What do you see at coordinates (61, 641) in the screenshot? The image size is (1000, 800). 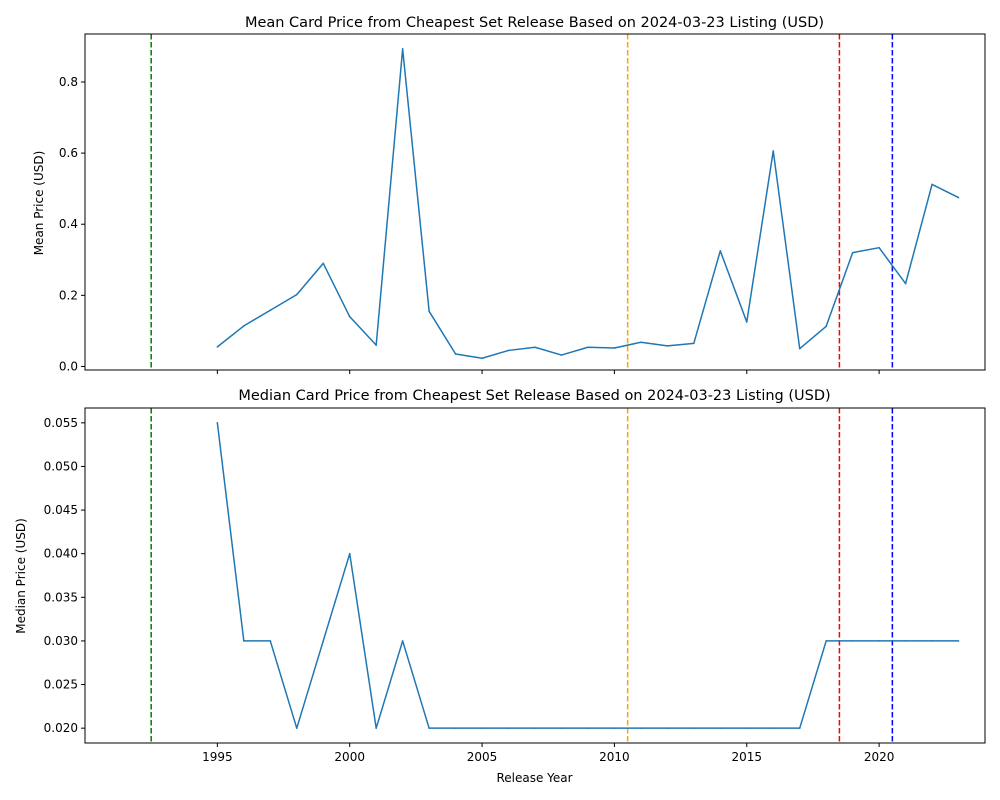 I see `median-y-tick-label: 0.030` at bounding box center [61, 641].